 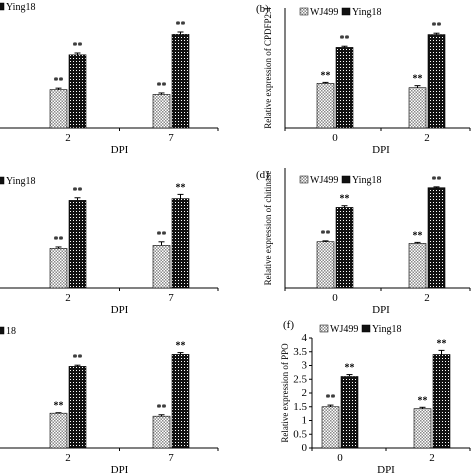 What do you see at coordinates (300, 379) in the screenshot?
I see `y-tick-label: 2.5` at bounding box center [300, 379].